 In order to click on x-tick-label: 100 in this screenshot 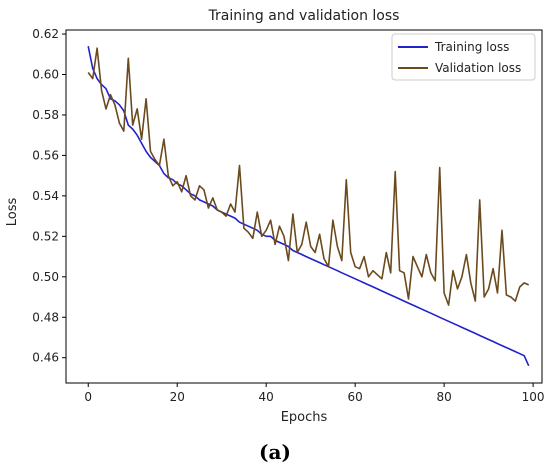, I will do `click(533, 397)`.